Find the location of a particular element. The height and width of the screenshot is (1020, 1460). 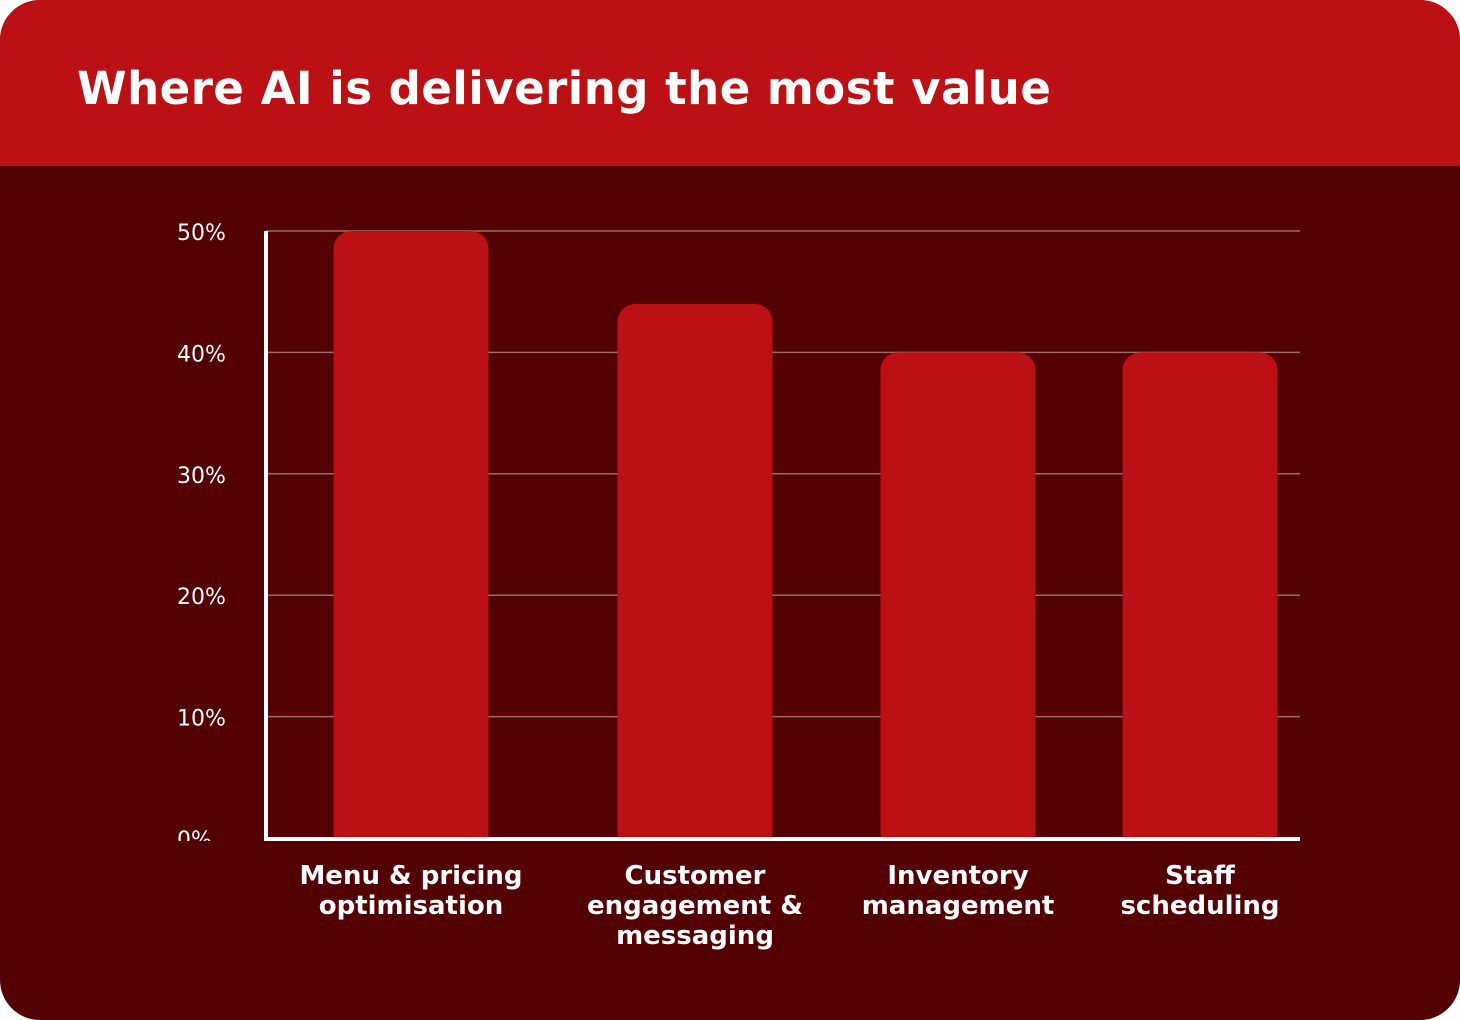

x-category-label: management is located at coordinates (958, 906).